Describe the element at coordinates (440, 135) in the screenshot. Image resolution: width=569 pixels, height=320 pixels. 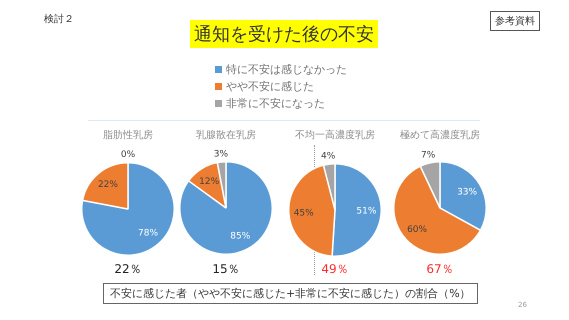
I see `chart-title: 極めて高濃度乳房` at that location.